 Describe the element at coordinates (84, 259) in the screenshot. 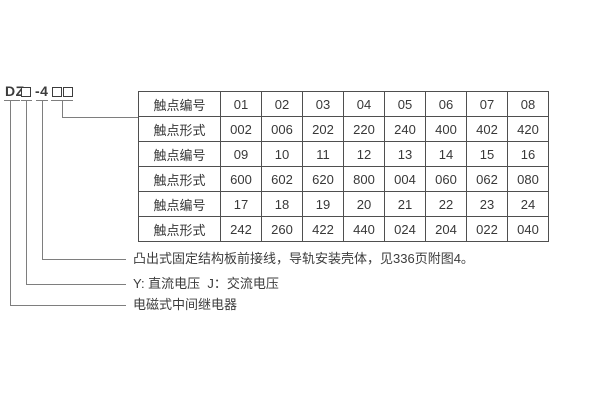

I see `leader-horizontal-mounting` at that location.